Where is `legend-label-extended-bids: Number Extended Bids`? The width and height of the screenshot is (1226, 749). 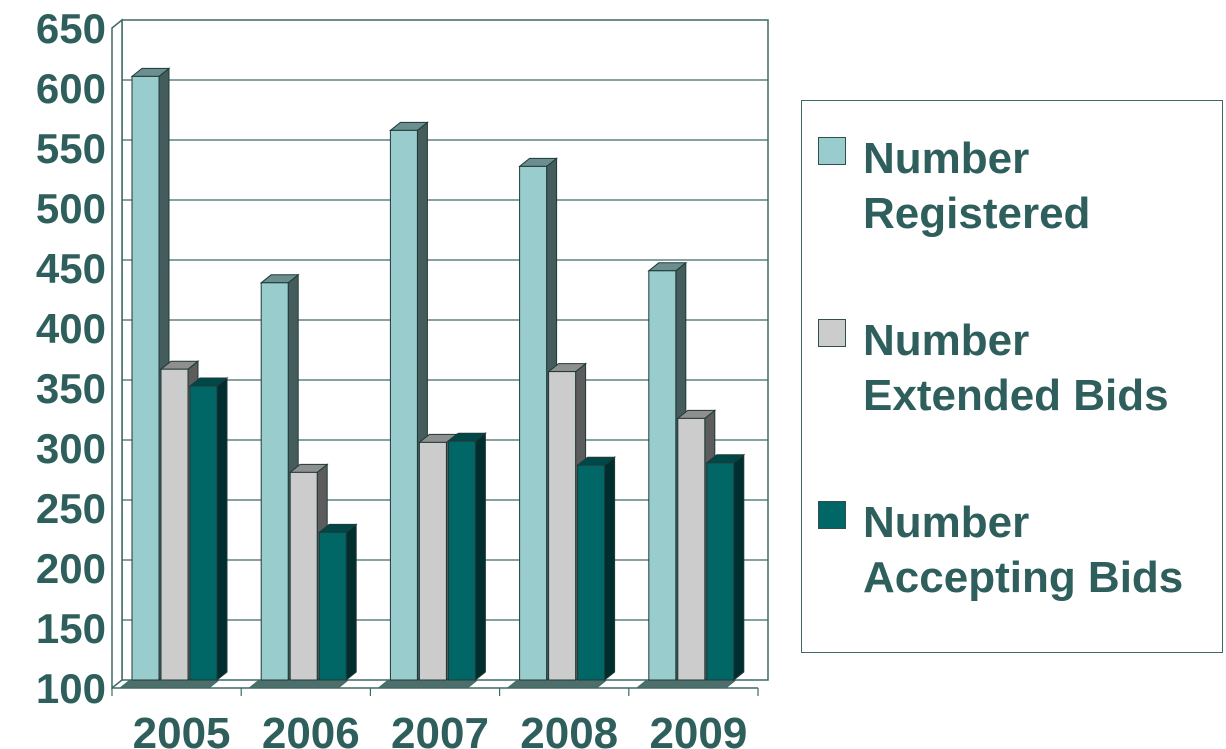 legend-label-extended-bids: Number Extended Bids is located at coordinates (1016, 368).